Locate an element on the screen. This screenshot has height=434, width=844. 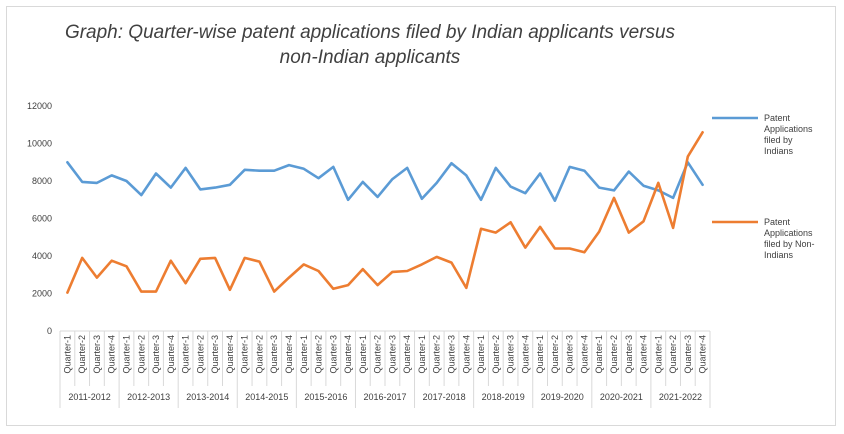
year-tick-label: 2013-2014 is located at coordinates (207, 397).